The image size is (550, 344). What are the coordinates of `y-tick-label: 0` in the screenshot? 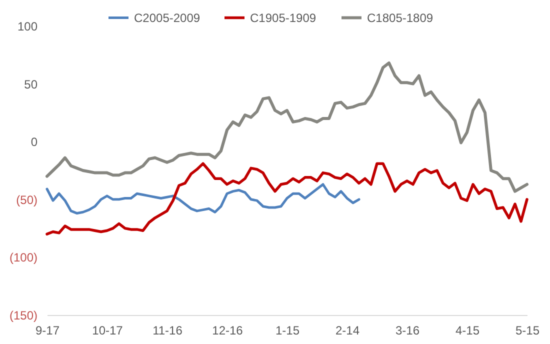 It's located at (34, 142).